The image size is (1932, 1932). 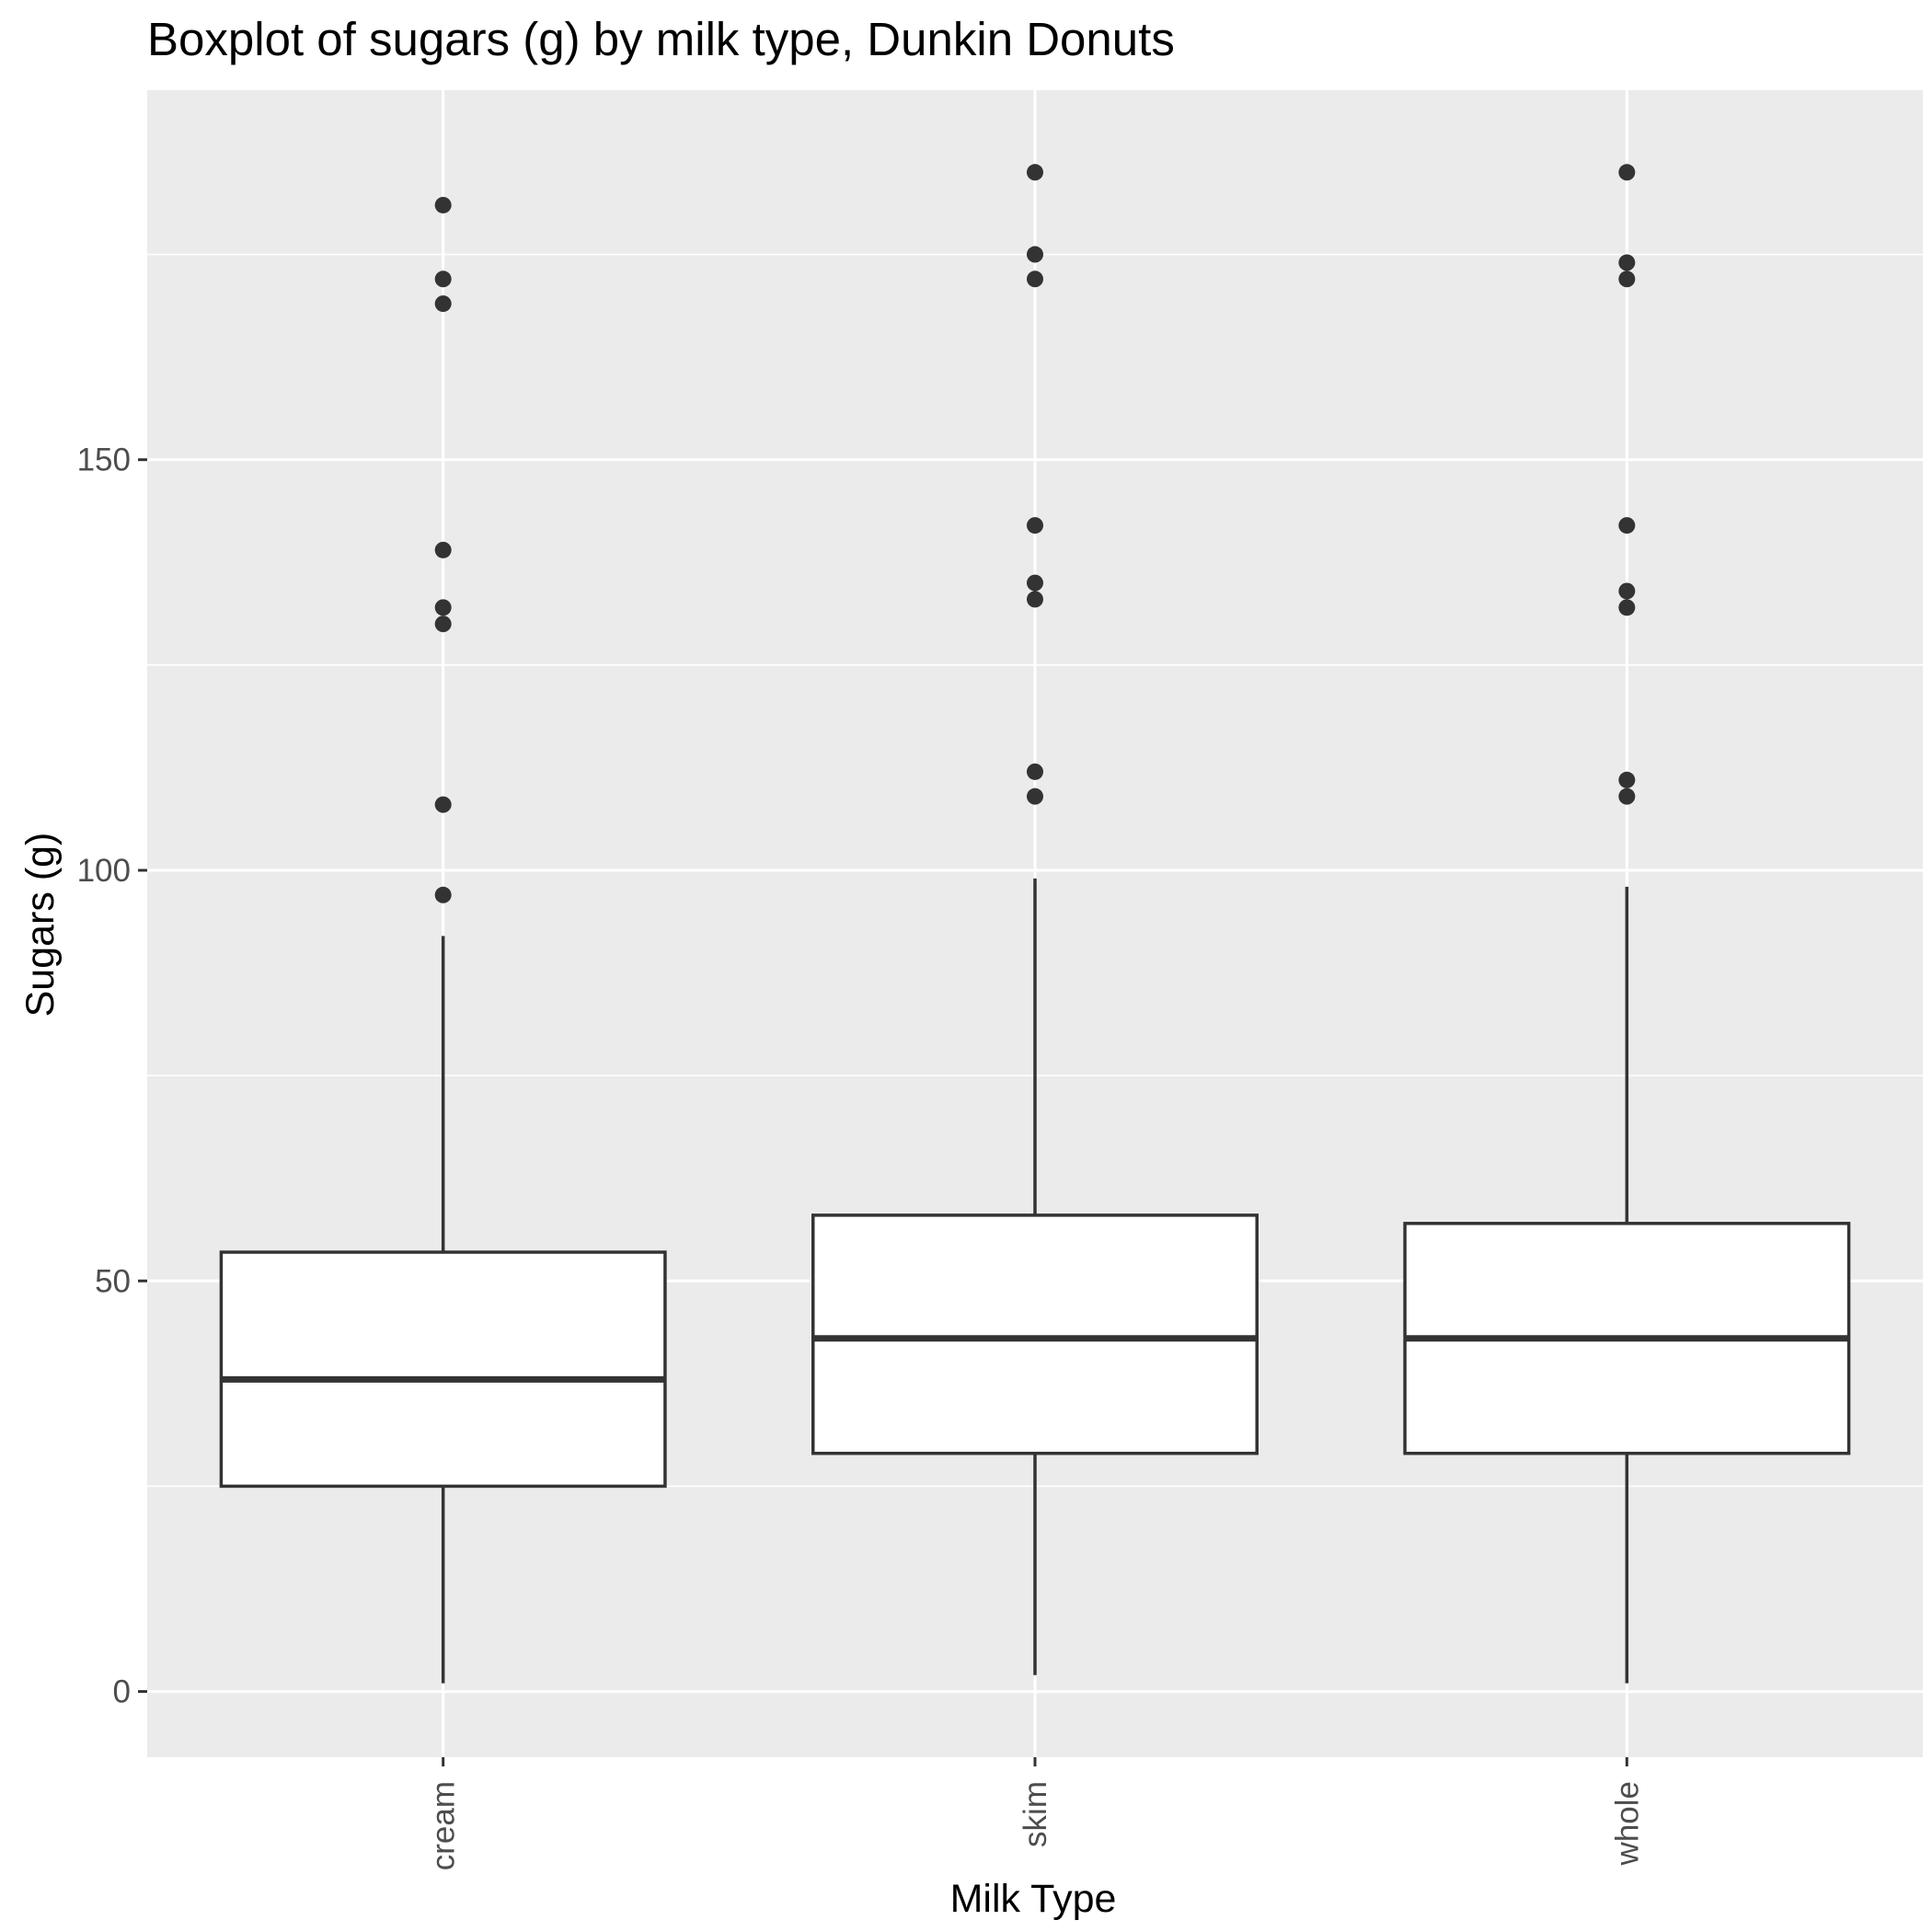 What do you see at coordinates (444, 1825) in the screenshot?
I see `x-tick-label: cream` at bounding box center [444, 1825].